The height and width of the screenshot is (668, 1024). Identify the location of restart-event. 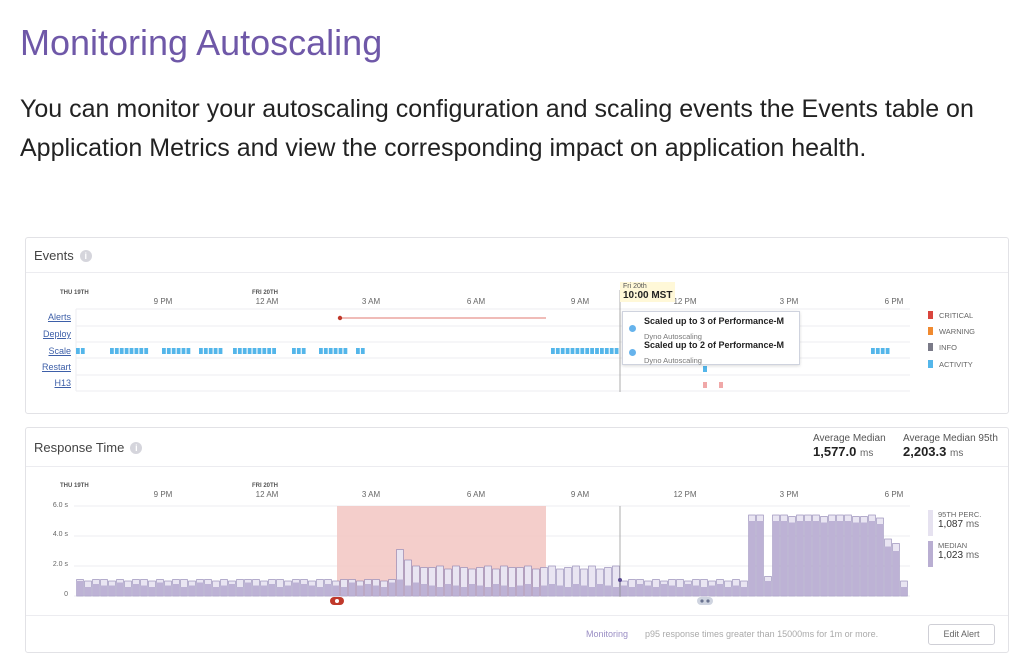
(705, 369).